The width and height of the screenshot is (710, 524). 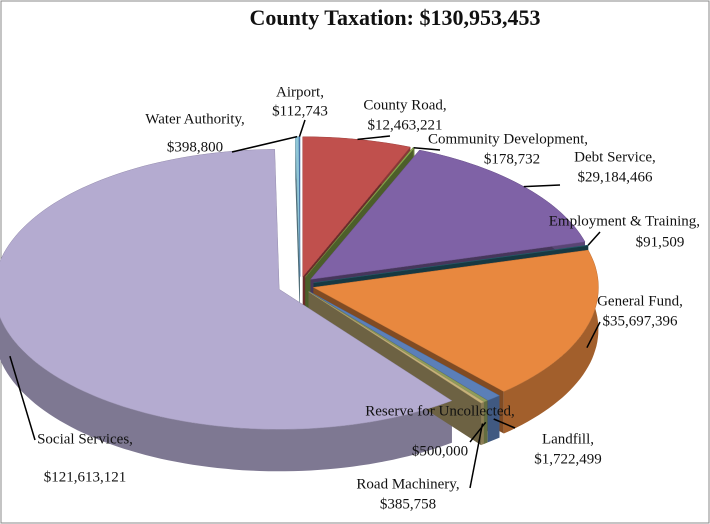 I want to click on slice-value-label: $385,758, so click(x=408, y=504).